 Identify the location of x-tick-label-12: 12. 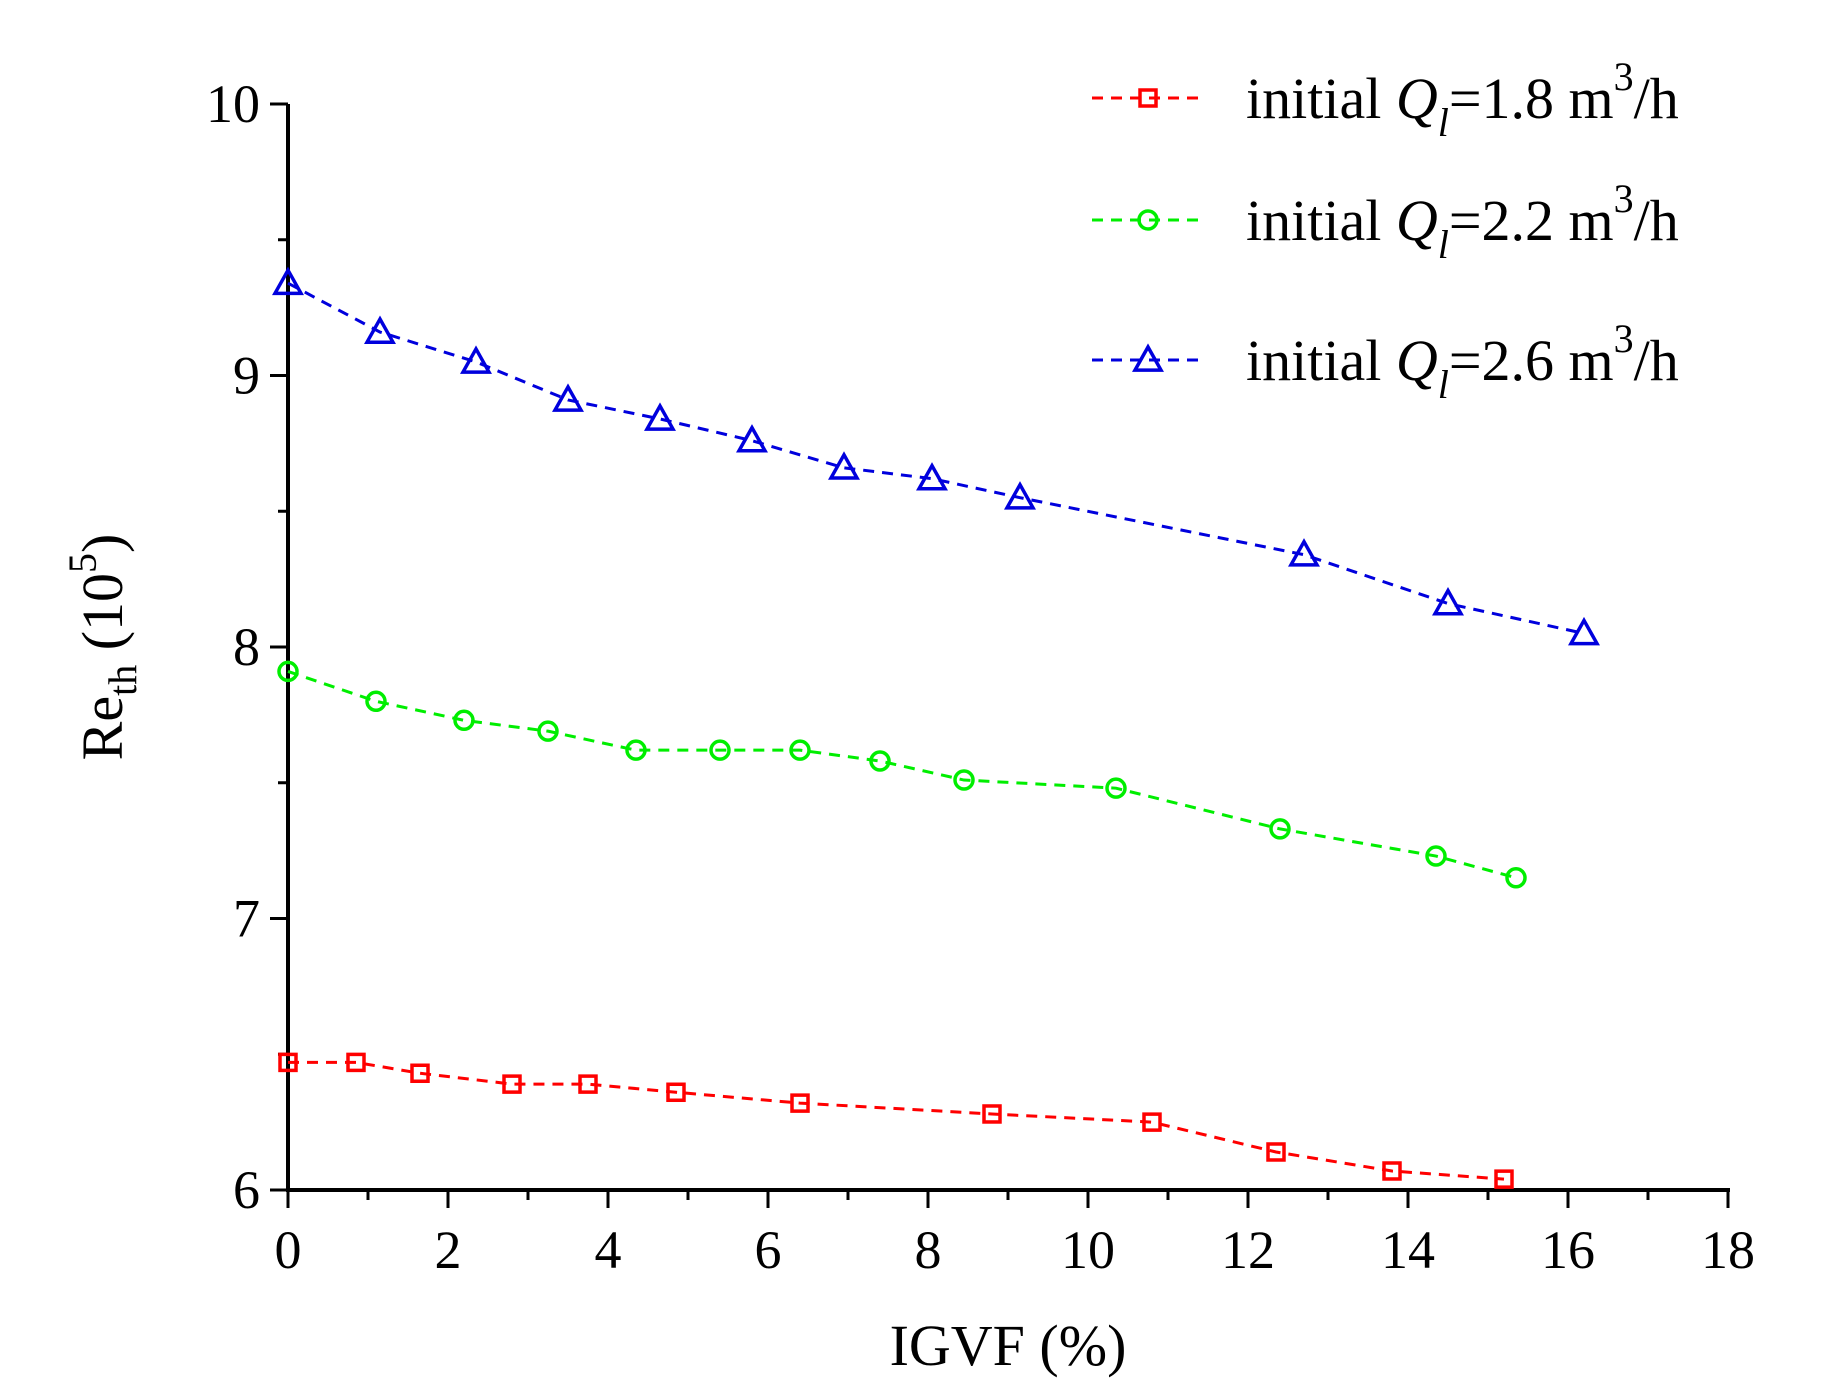
(1248, 1250).